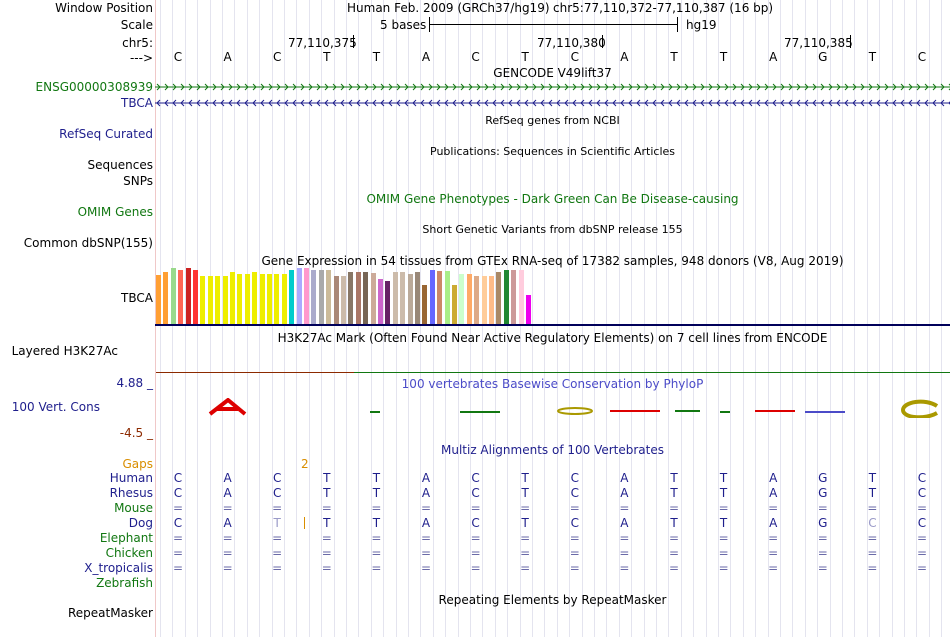 Image resolution: width=950 pixels, height=637 pixels. What do you see at coordinates (140, 523) in the screenshot?
I see `species-label: Dog` at bounding box center [140, 523].